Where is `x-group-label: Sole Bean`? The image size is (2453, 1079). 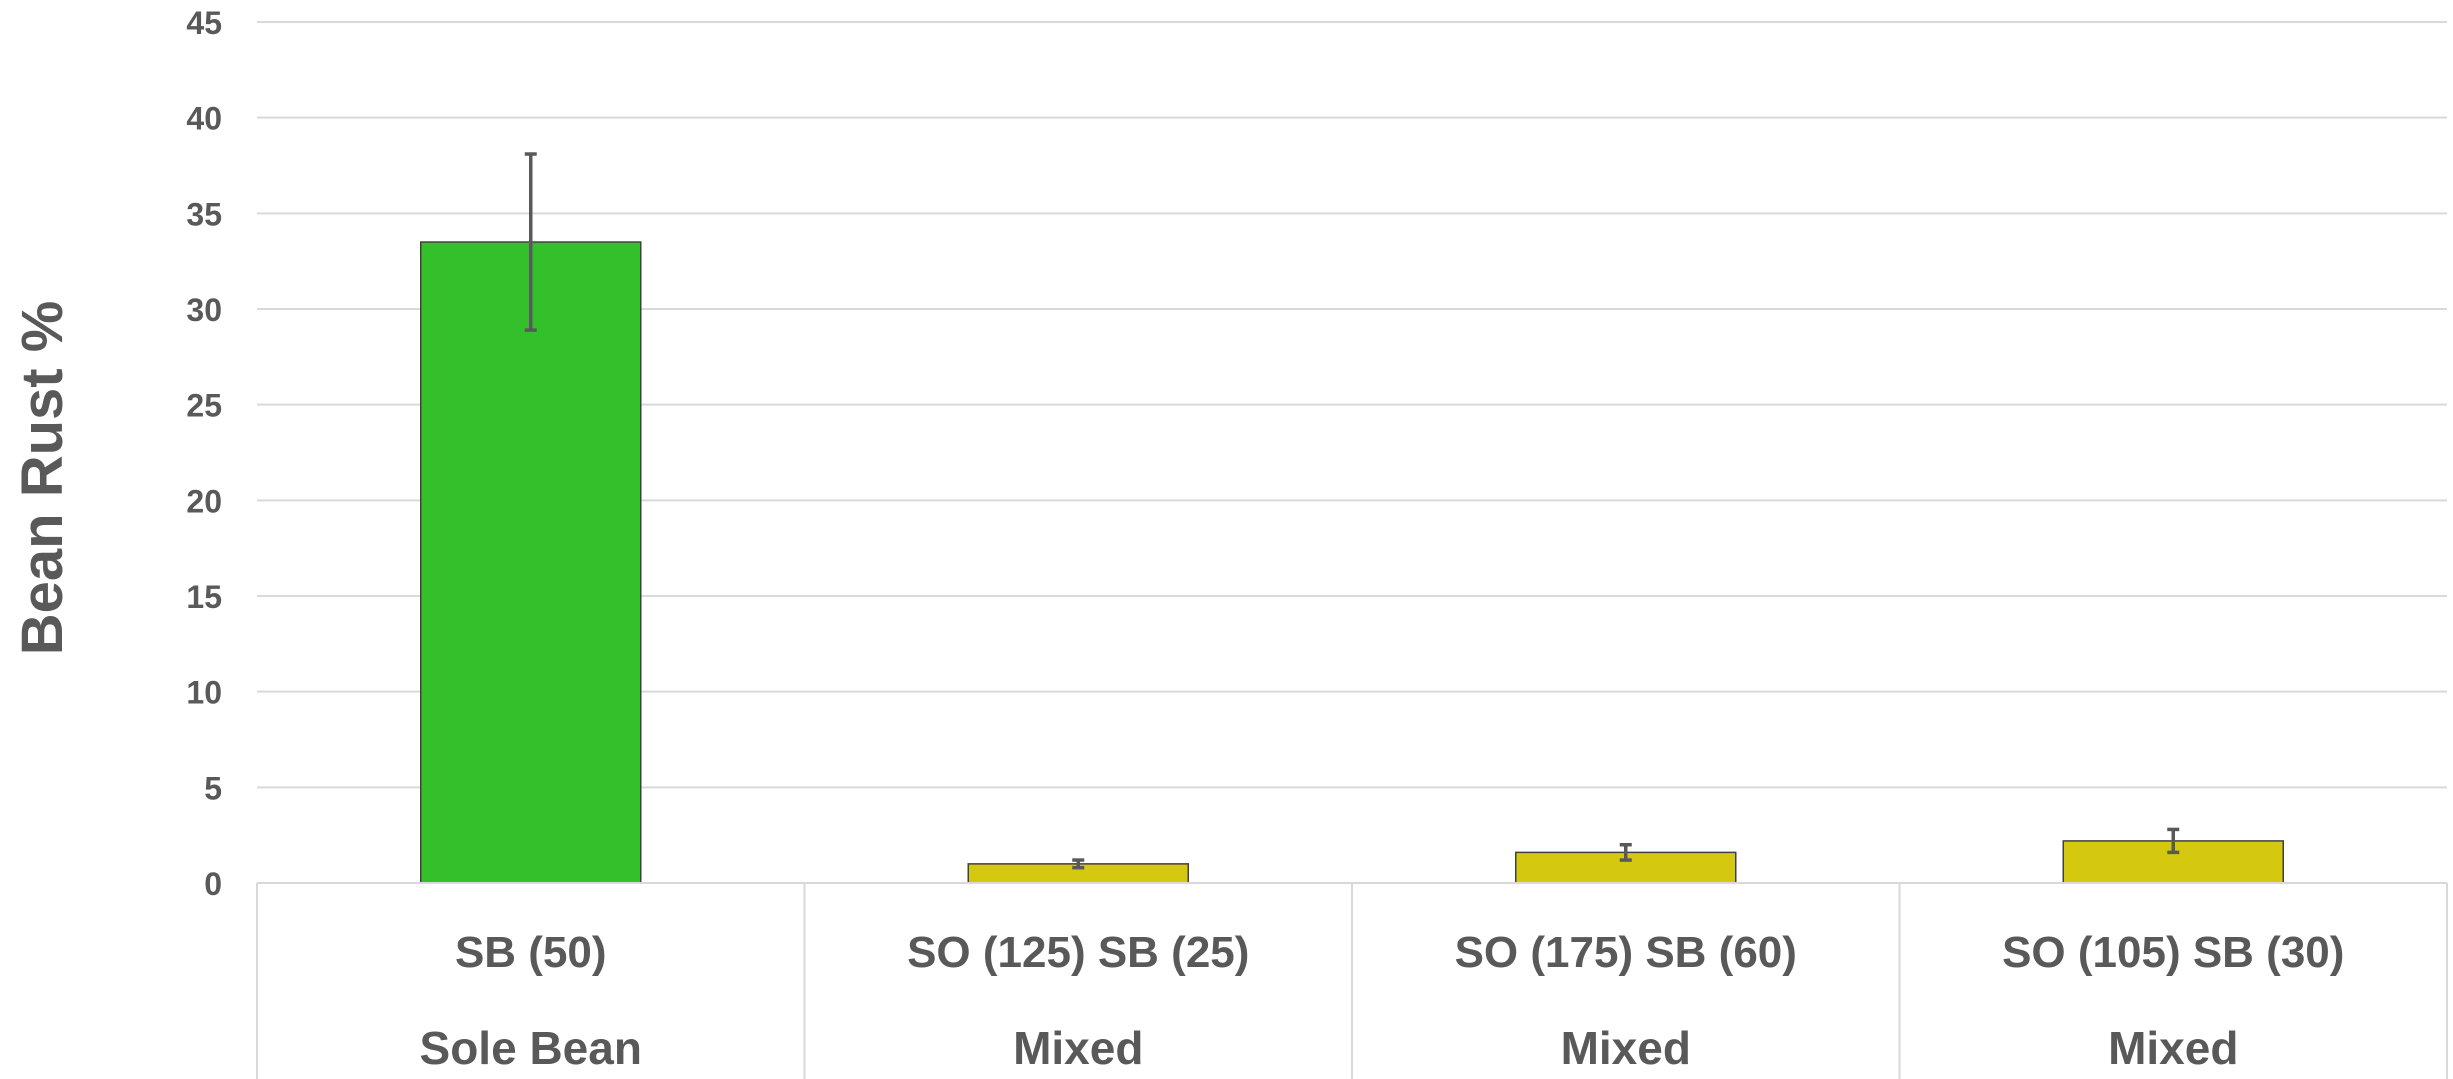
x-group-label: Sole Bean is located at coordinates (531, 1048).